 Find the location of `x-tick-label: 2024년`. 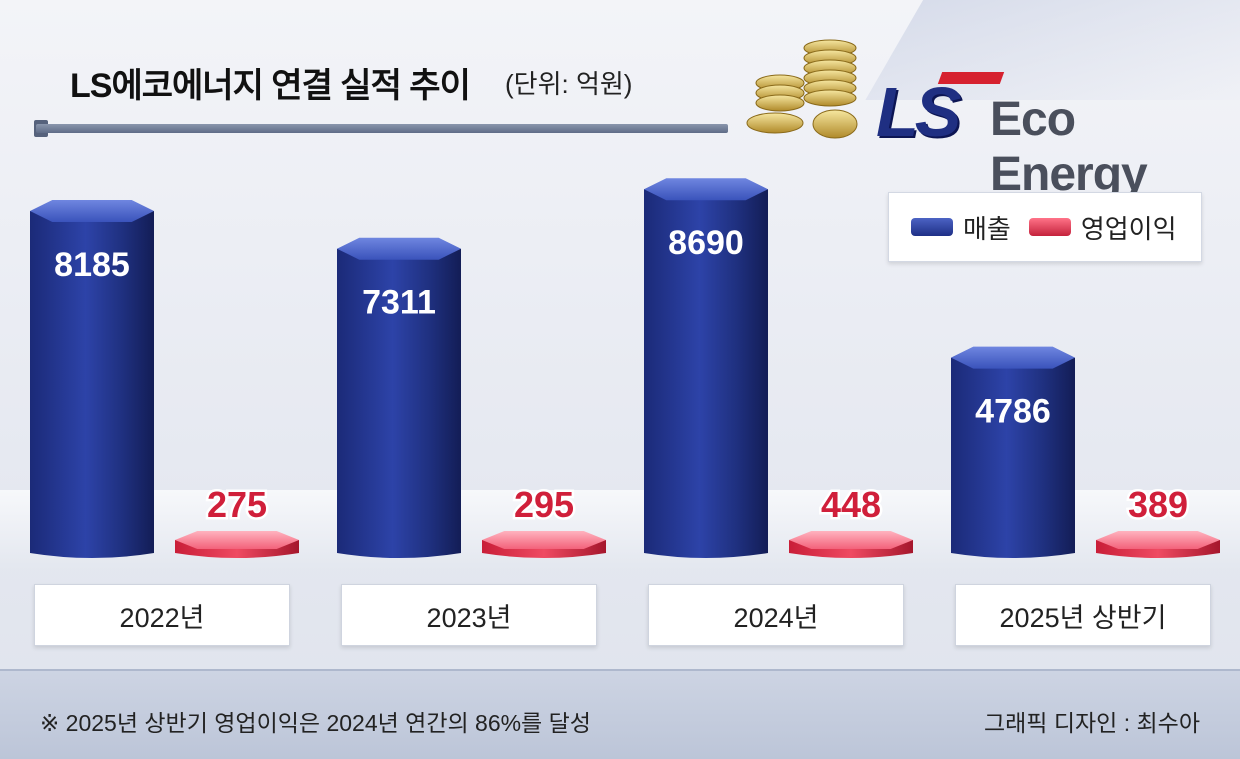

x-tick-label: 2024년 is located at coordinates (776, 615).